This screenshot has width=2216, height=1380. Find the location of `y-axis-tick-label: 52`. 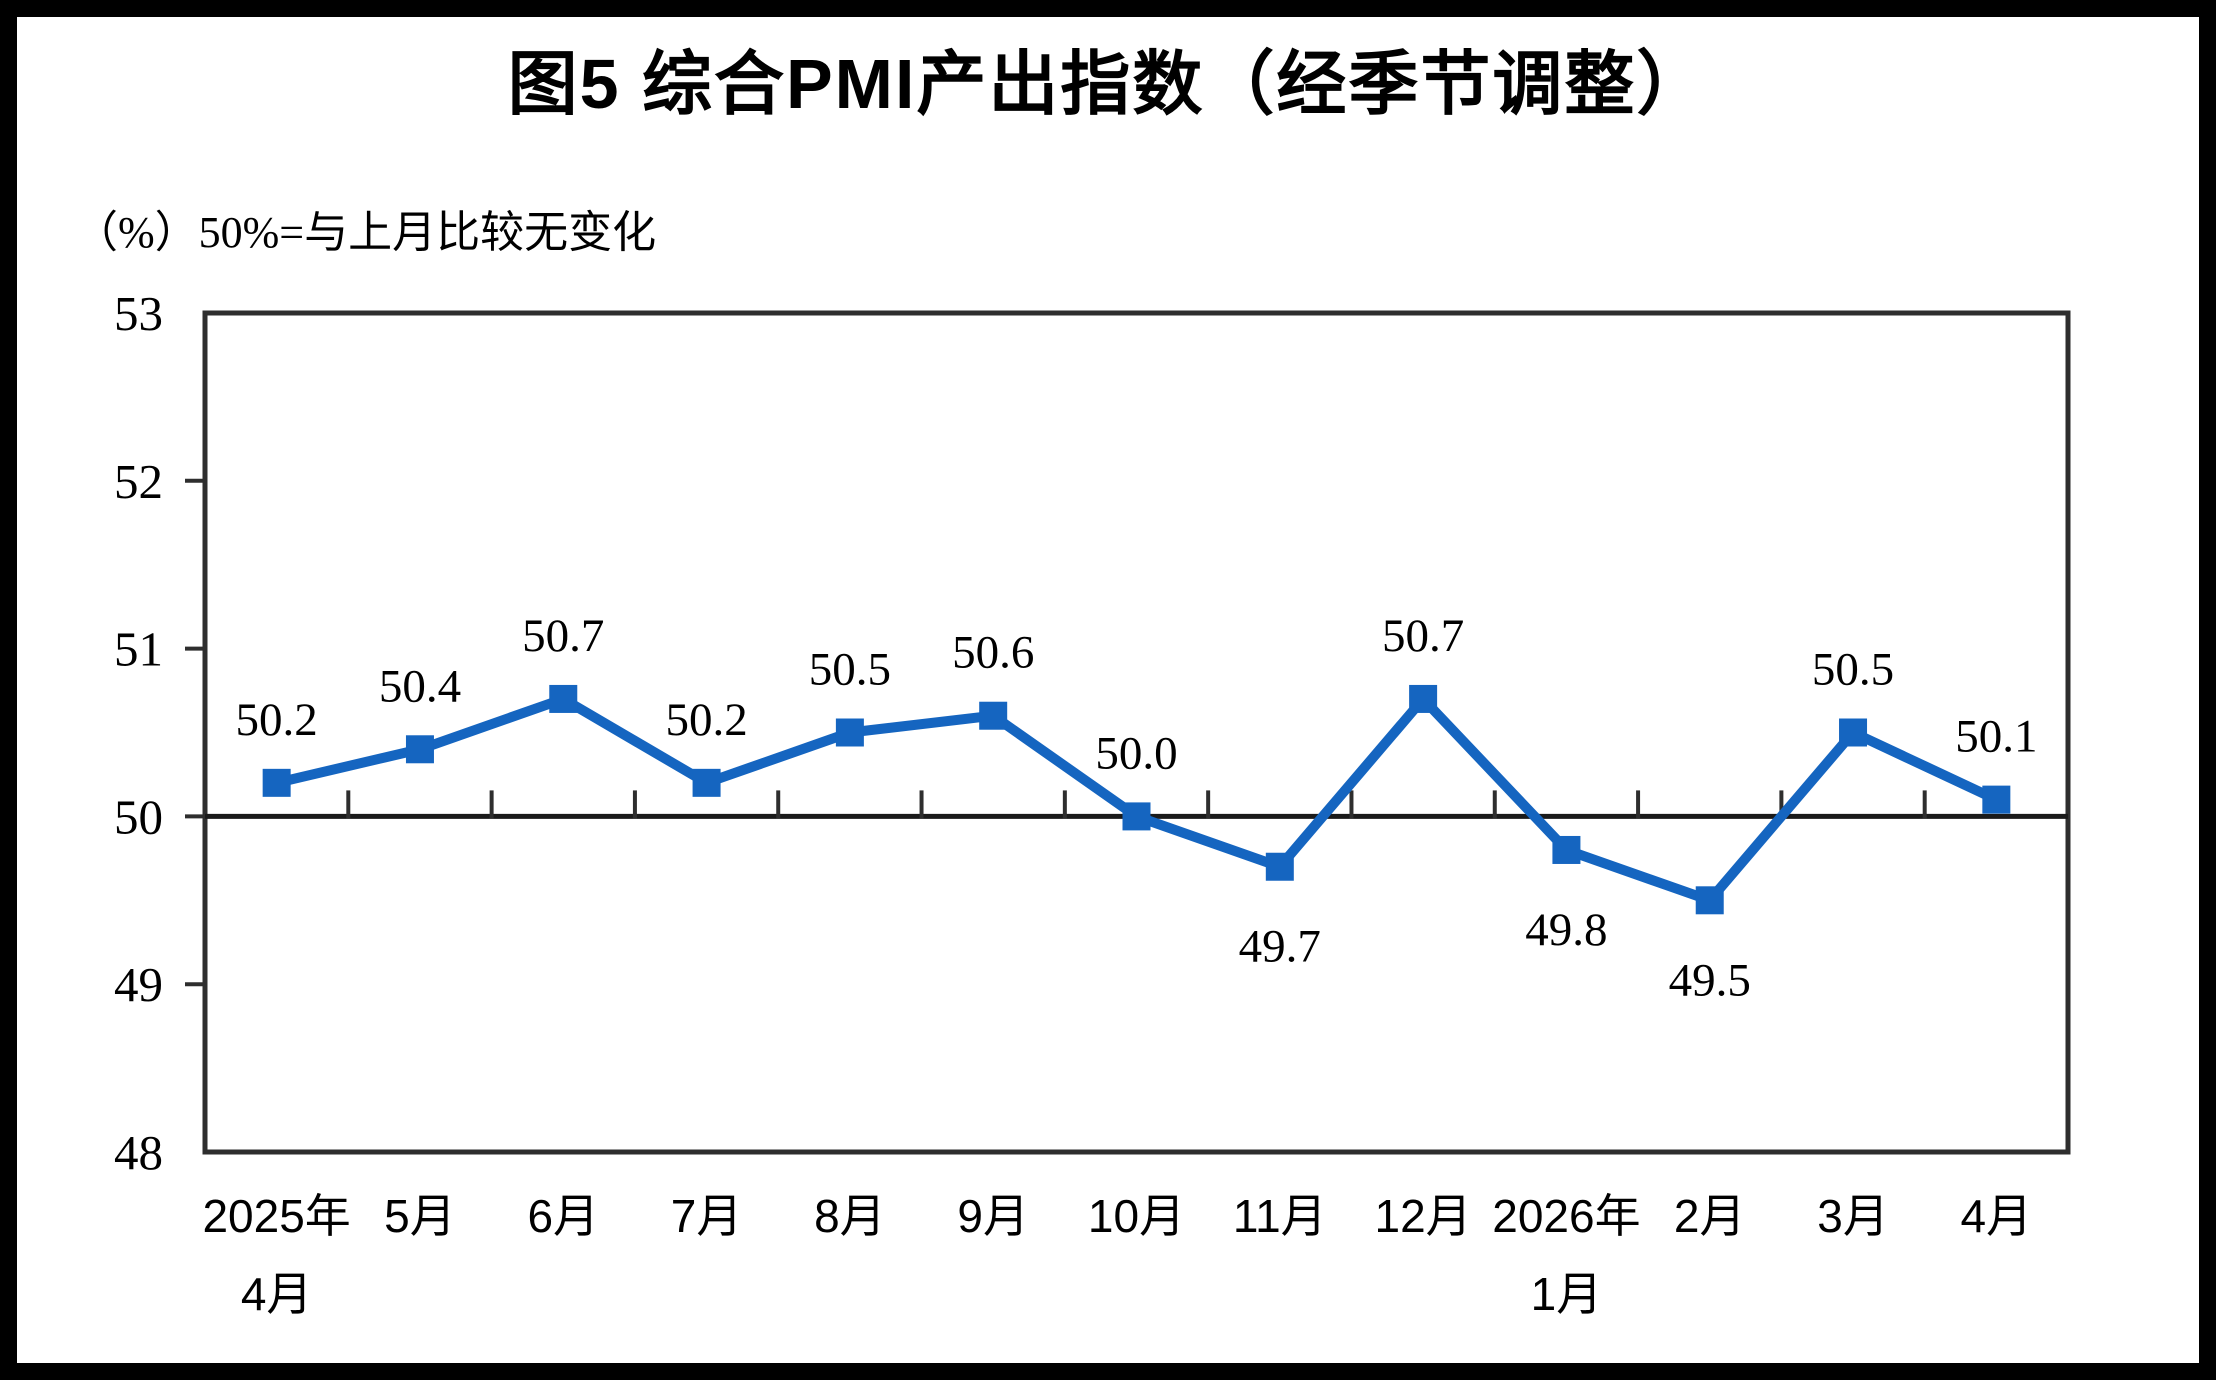

y-axis-tick-label: 52 is located at coordinates (138, 481).